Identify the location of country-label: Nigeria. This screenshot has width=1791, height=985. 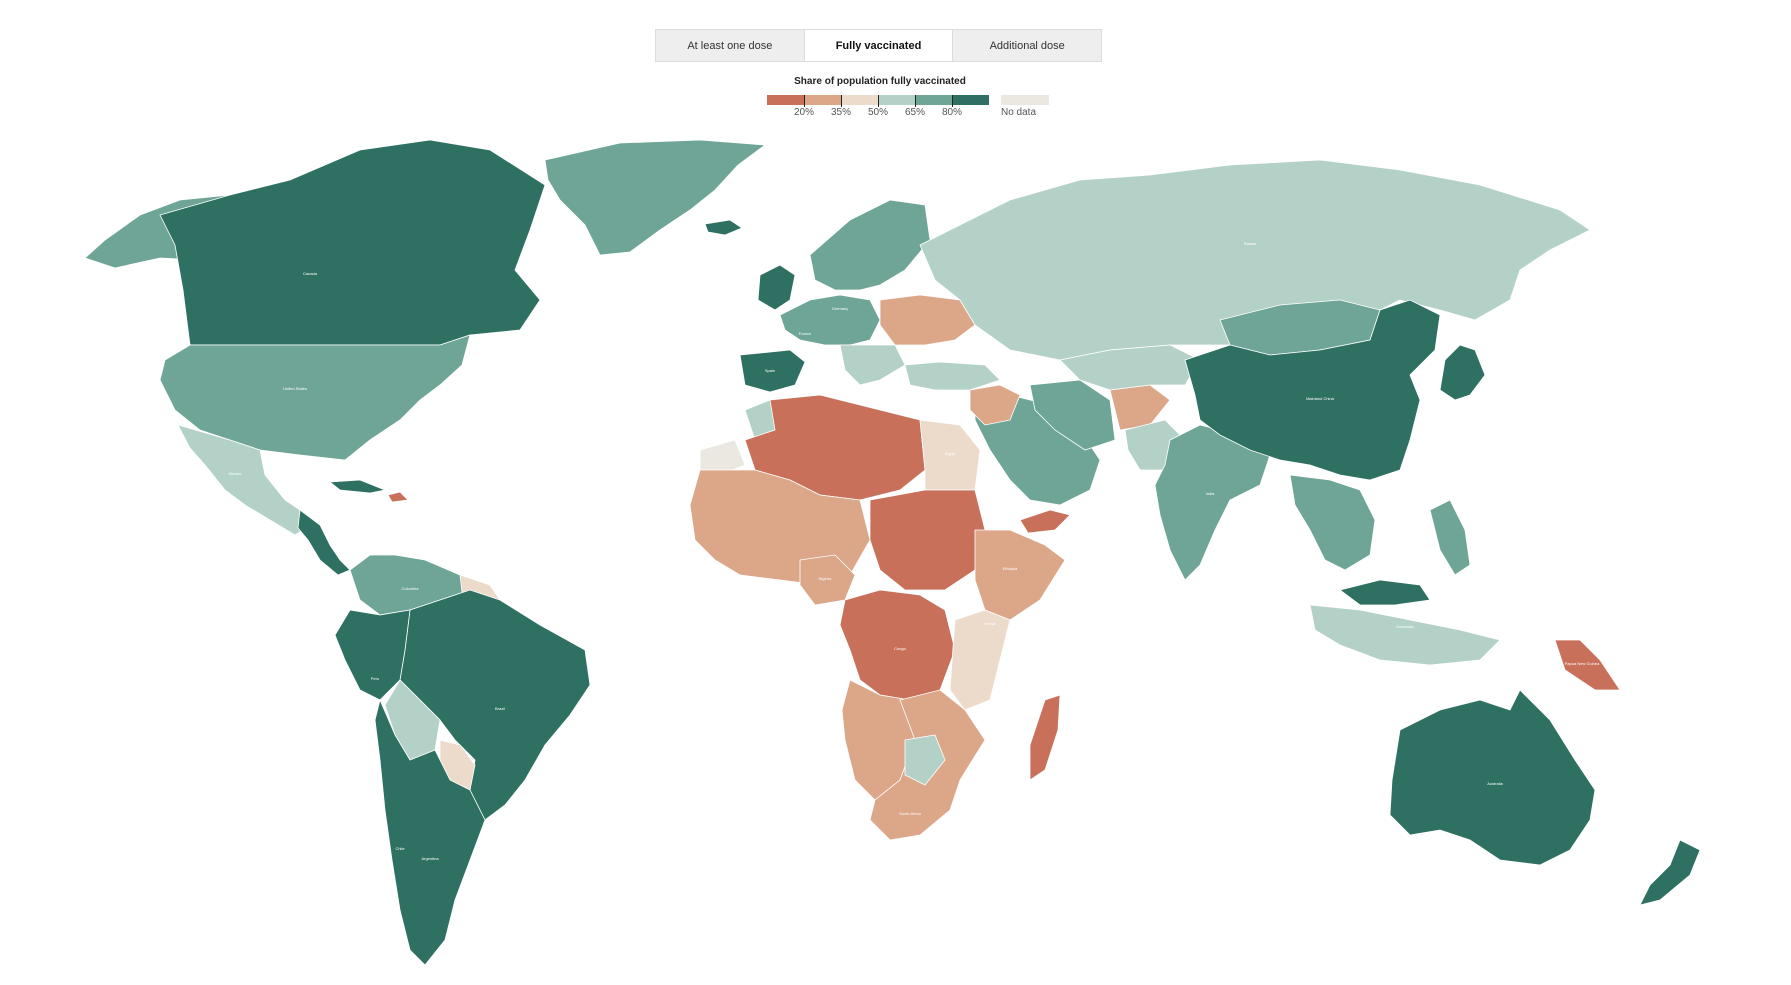
(825, 578).